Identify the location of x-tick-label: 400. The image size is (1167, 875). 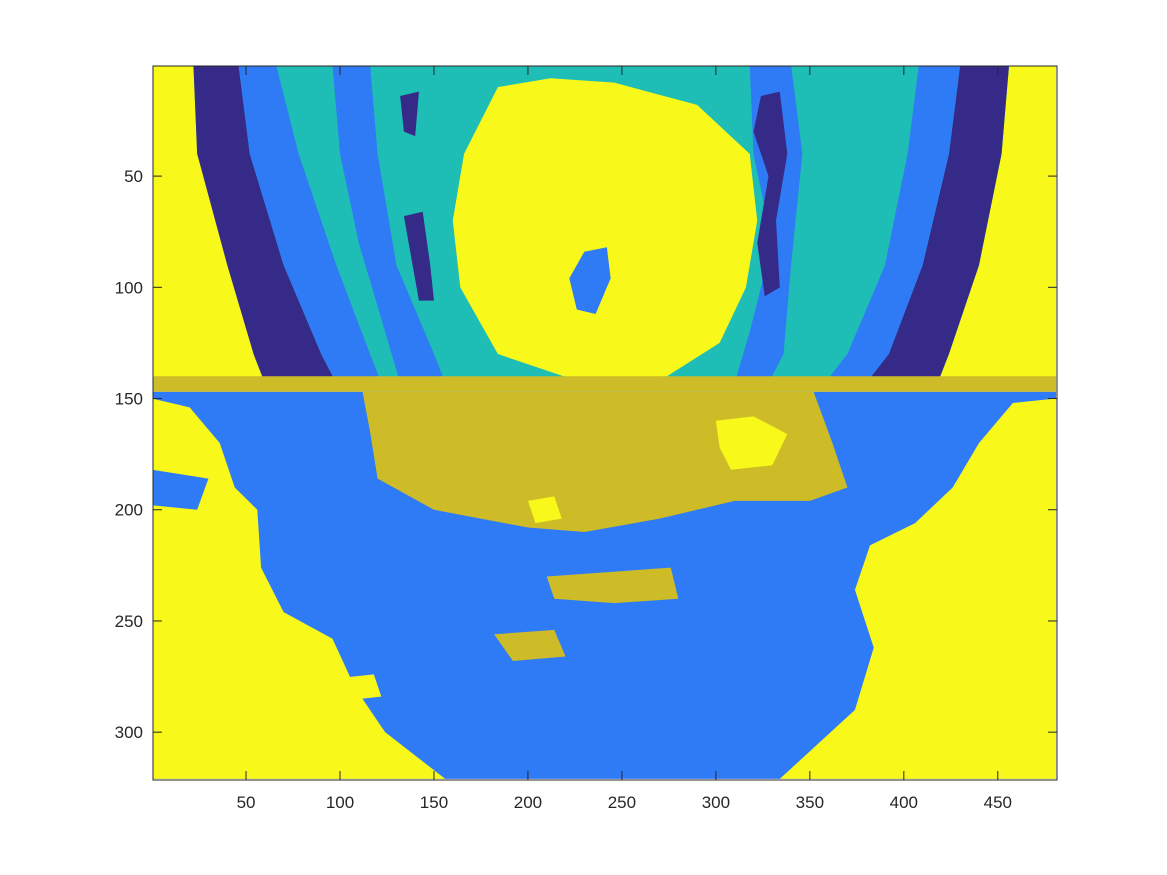
(904, 802).